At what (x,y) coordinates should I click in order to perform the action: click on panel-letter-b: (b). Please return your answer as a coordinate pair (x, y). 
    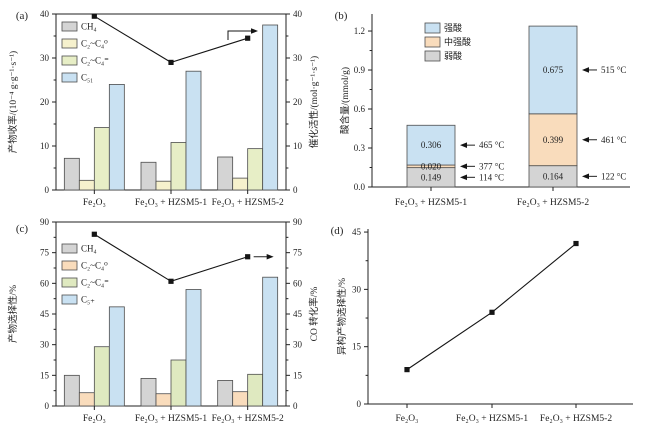
    Looking at the image, I should click on (341, 16).